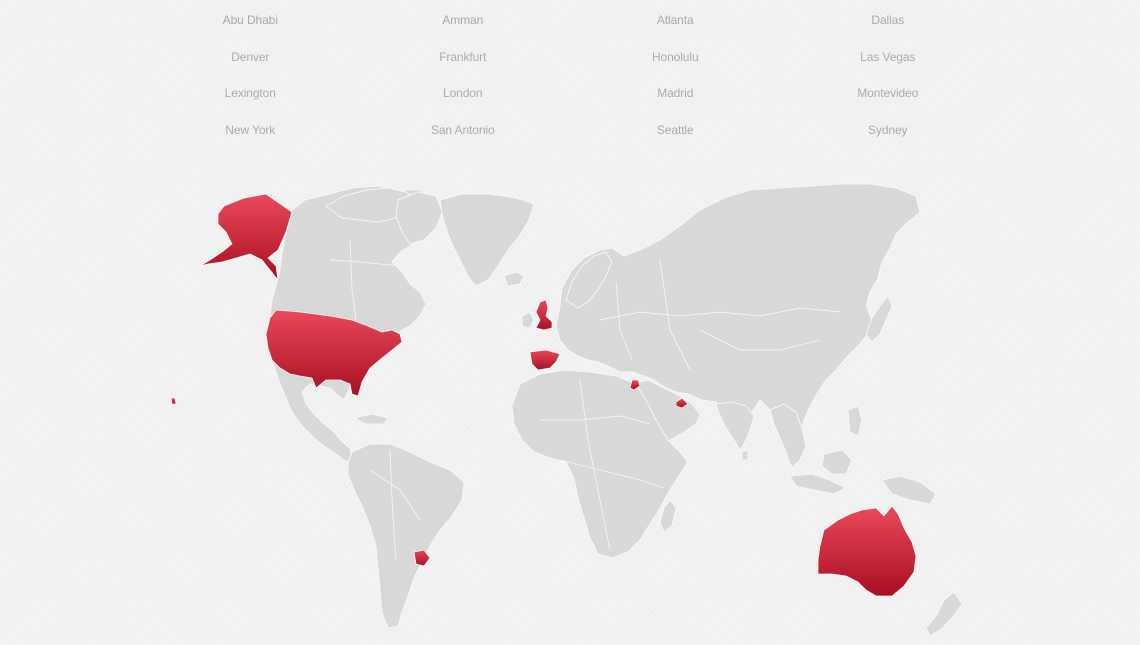 Image resolution: width=1140 pixels, height=645 pixels. Describe the element at coordinates (944, 614) in the screenshot. I see `new-zealand-land` at that location.